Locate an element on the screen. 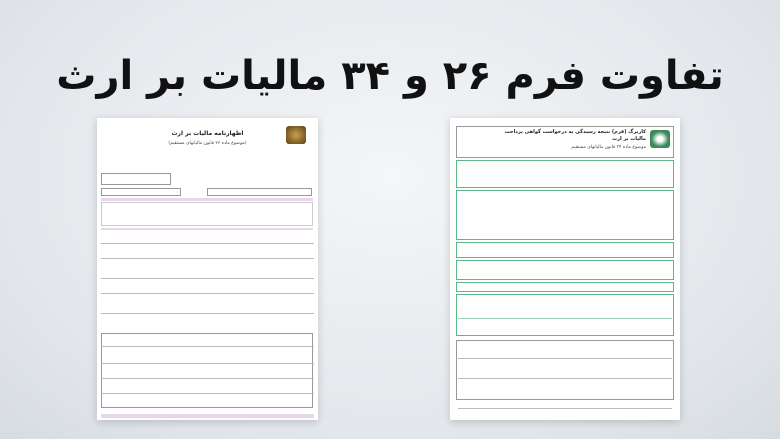 The width and height of the screenshot is (780, 439). form-heading: اظهارنامه مالیات بر ارث is located at coordinates (207, 133).